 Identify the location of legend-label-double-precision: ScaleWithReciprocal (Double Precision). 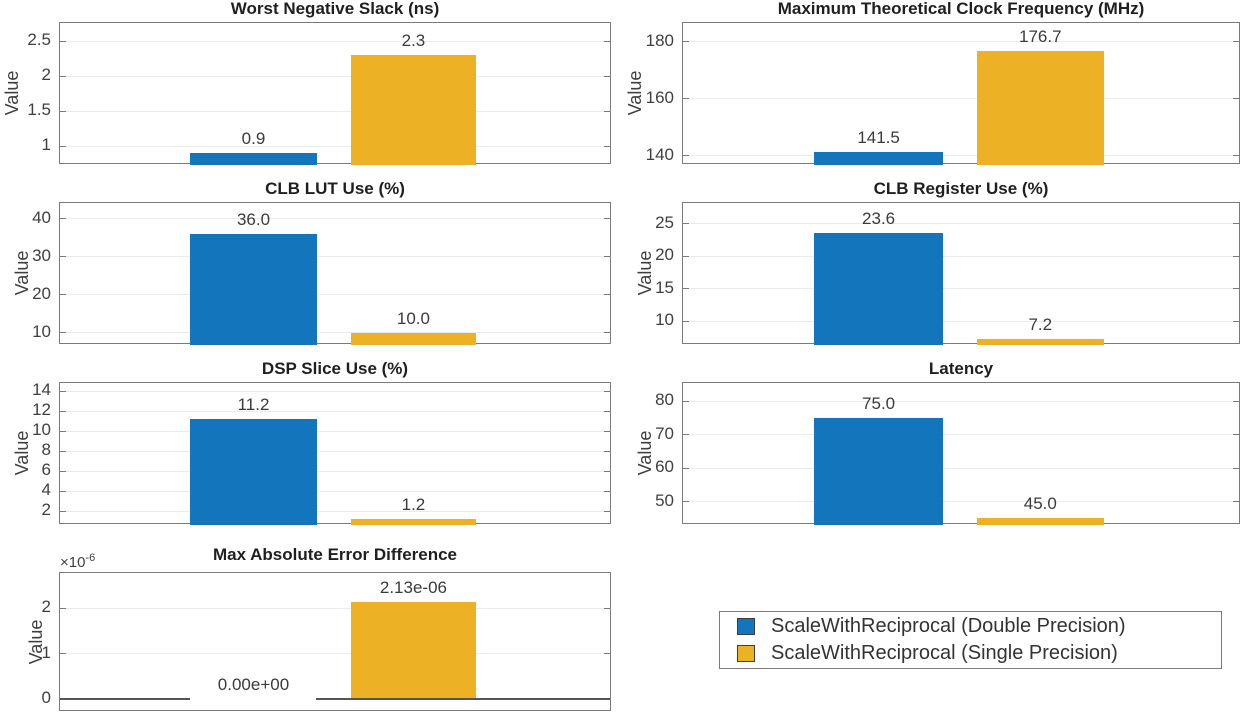
(948, 626).